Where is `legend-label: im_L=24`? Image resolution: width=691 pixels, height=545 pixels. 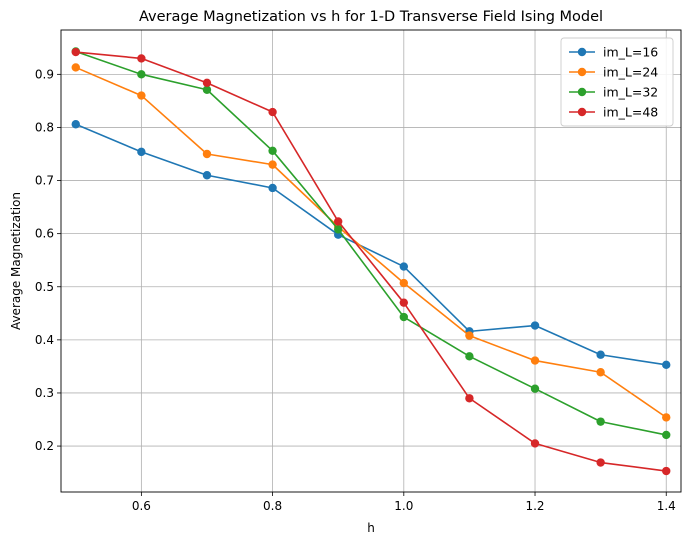 legend-label: im_L=24 is located at coordinates (630, 72).